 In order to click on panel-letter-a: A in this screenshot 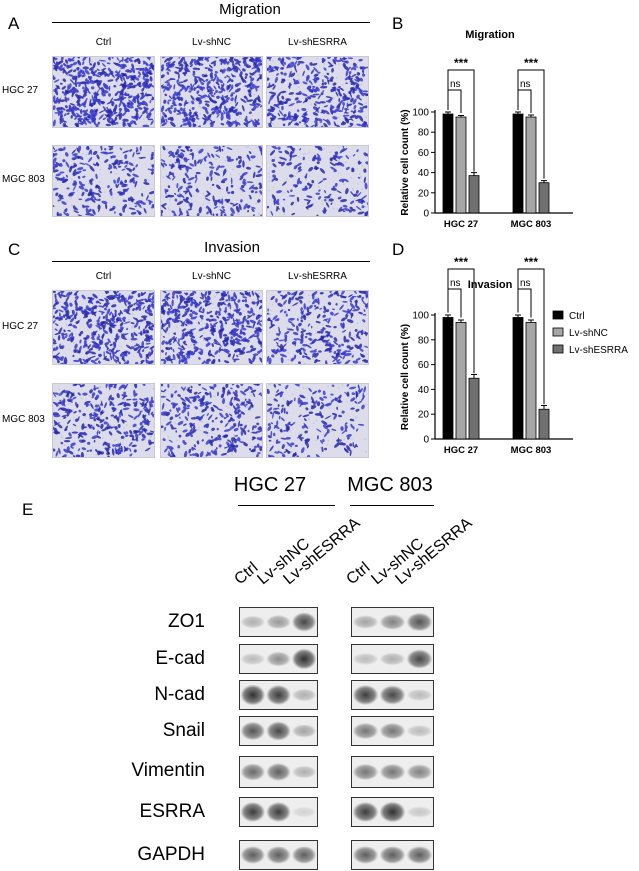, I will do `click(14, 23)`.